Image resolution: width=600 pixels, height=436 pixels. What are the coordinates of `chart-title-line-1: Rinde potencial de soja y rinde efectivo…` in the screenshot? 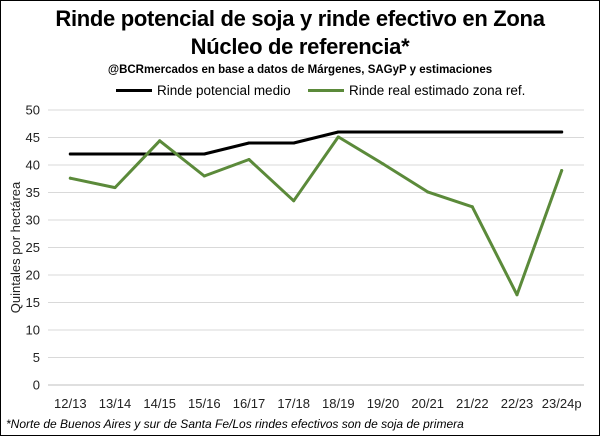 It's located at (300, 18).